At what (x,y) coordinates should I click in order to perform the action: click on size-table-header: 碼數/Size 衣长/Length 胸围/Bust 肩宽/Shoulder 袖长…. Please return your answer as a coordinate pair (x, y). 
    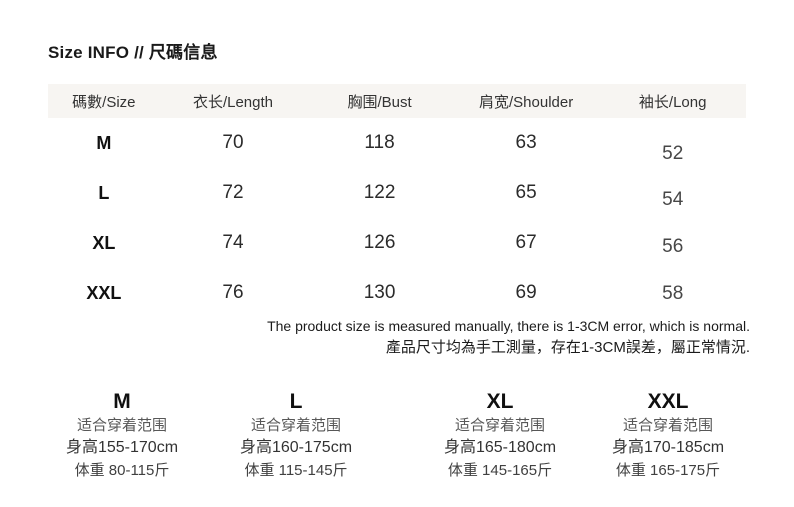
    Looking at the image, I should click on (397, 101).